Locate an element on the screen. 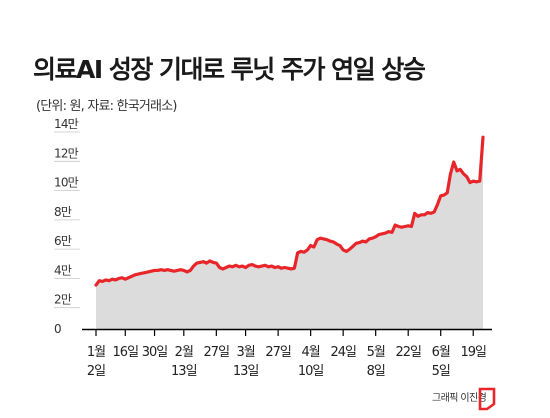 The height and width of the screenshot is (418, 550). y-tick-label: 4만 is located at coordinates (63, 270).